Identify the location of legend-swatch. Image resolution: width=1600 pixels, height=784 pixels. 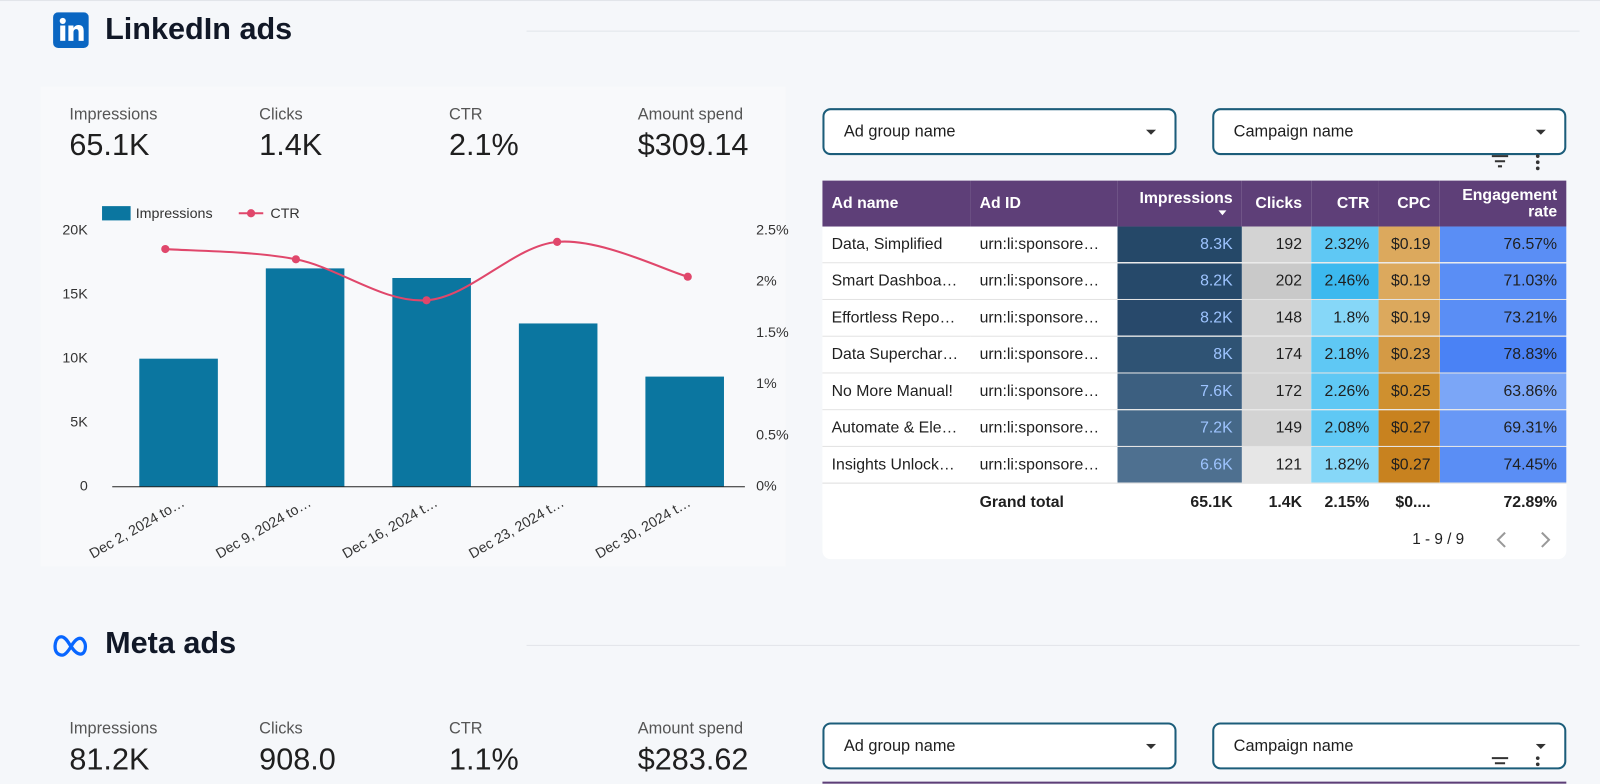
(251, 213).